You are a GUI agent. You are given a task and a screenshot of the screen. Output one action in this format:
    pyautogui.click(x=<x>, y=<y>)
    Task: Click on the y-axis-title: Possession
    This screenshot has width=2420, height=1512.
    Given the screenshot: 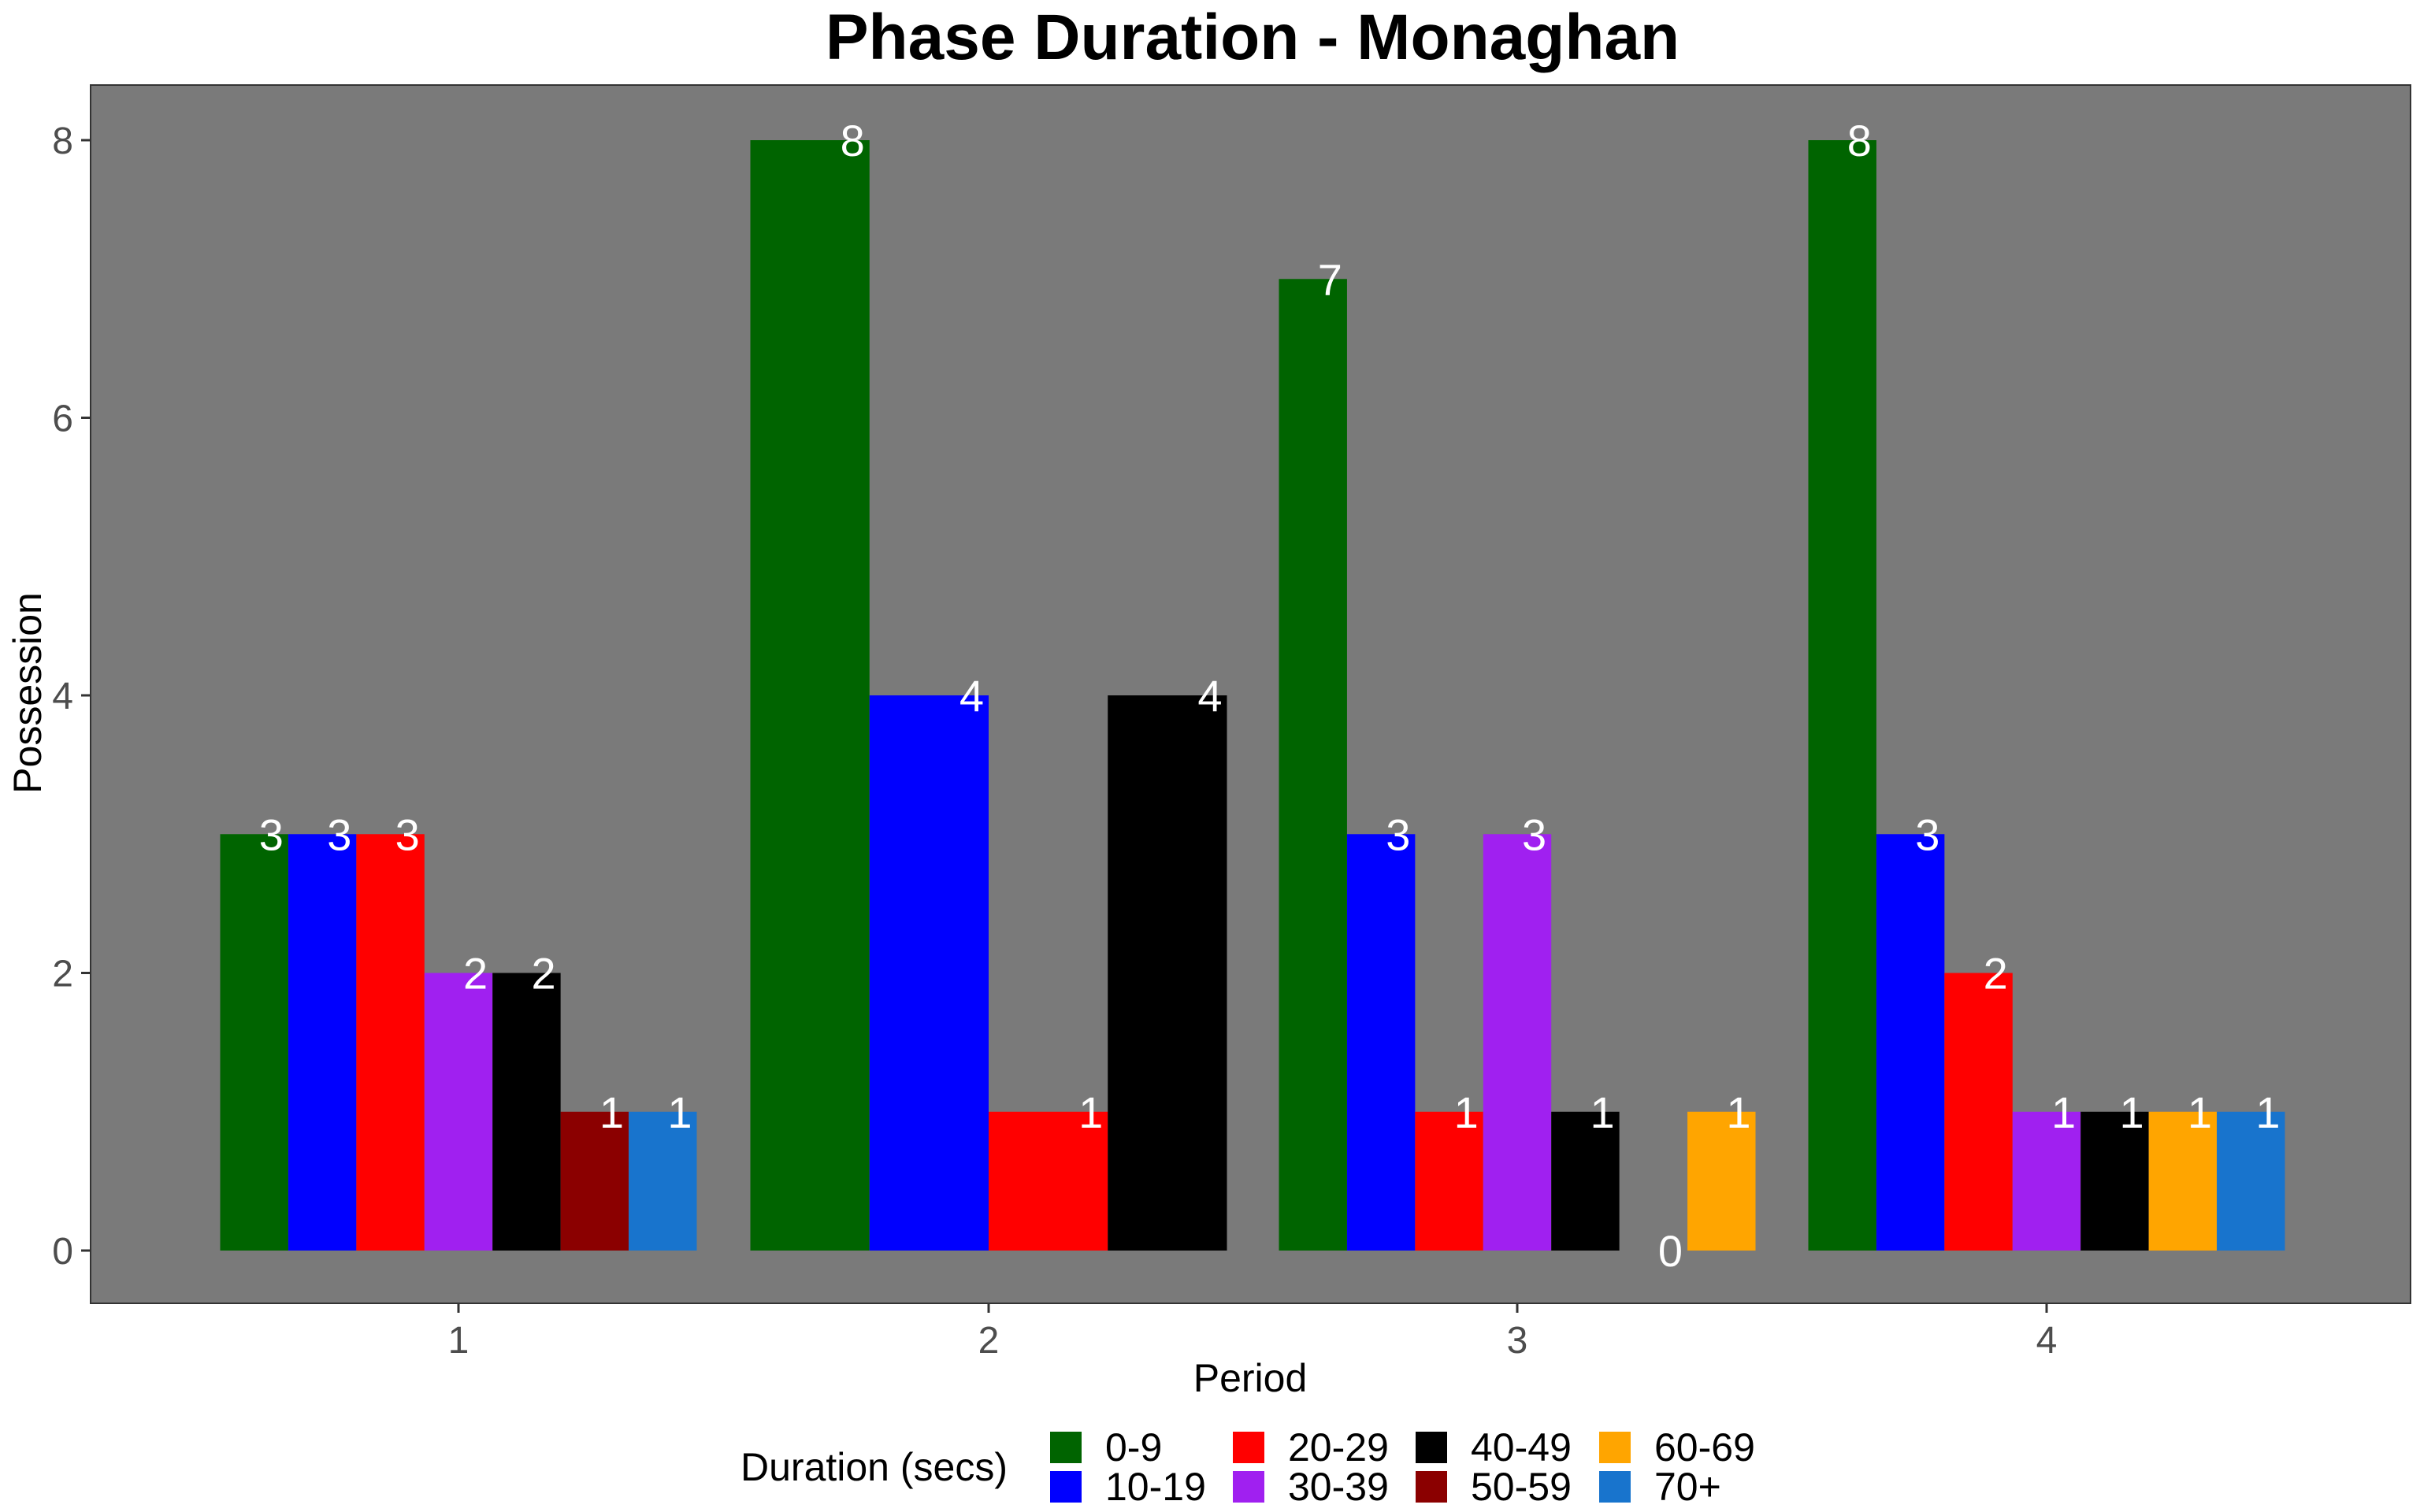 What is the action you would take?
    pyautogui.click(x=28, y=693)
    